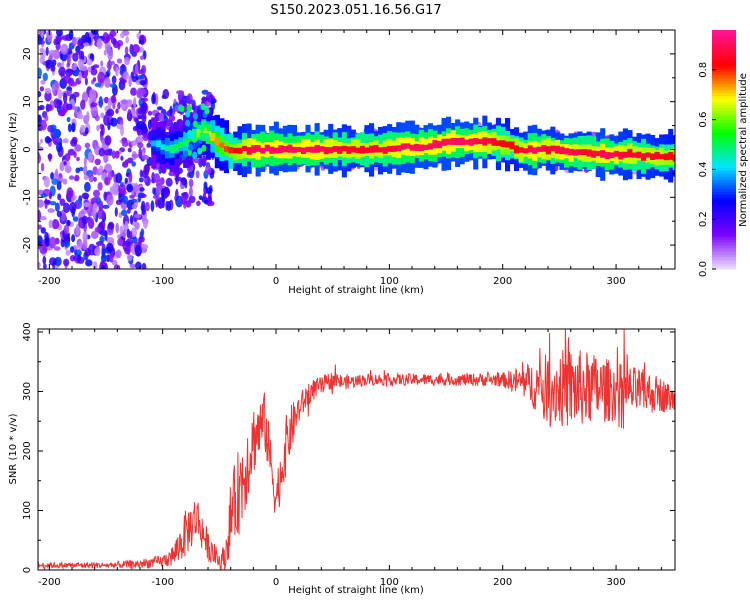 Image resolution: width=750 pixels, height=600 pixels. Describe the element at coordinates (162, 582) in the screenshot. I see `x-tick-label: -100` at that location.